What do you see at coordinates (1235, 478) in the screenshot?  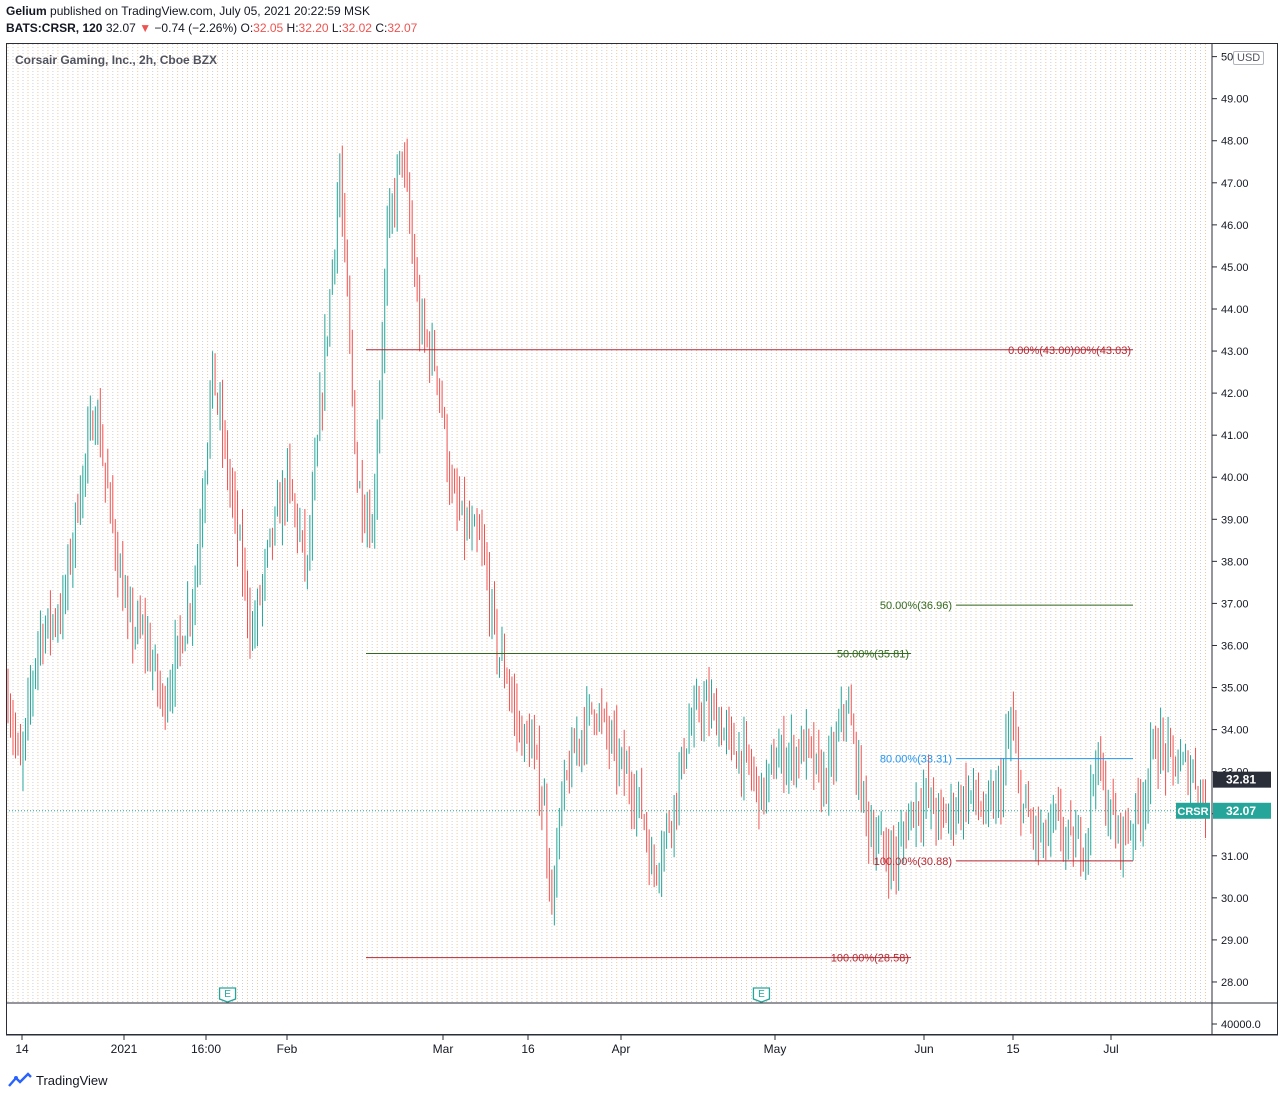 I see `price-tick-label: 40.00` at bounding box center [1235, 478].